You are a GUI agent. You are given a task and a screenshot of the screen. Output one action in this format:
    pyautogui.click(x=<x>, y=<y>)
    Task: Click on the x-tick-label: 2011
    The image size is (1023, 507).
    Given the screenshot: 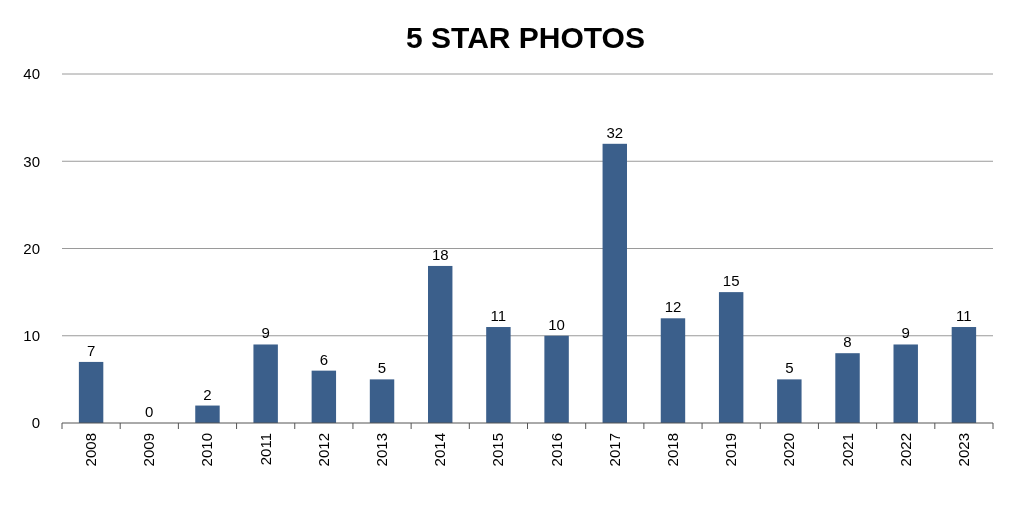 What is the action you would take?
    pyautogui.click(x=265, y=449)
    